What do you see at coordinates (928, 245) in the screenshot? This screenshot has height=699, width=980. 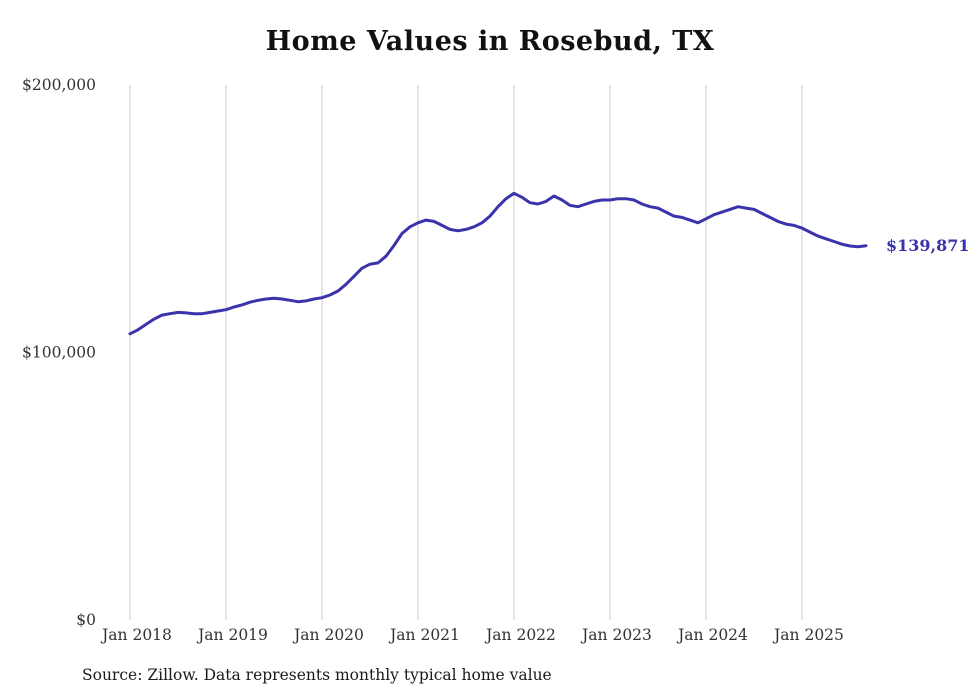 I see `latest-value-label: $139,871` at bounding box center [928, 245].